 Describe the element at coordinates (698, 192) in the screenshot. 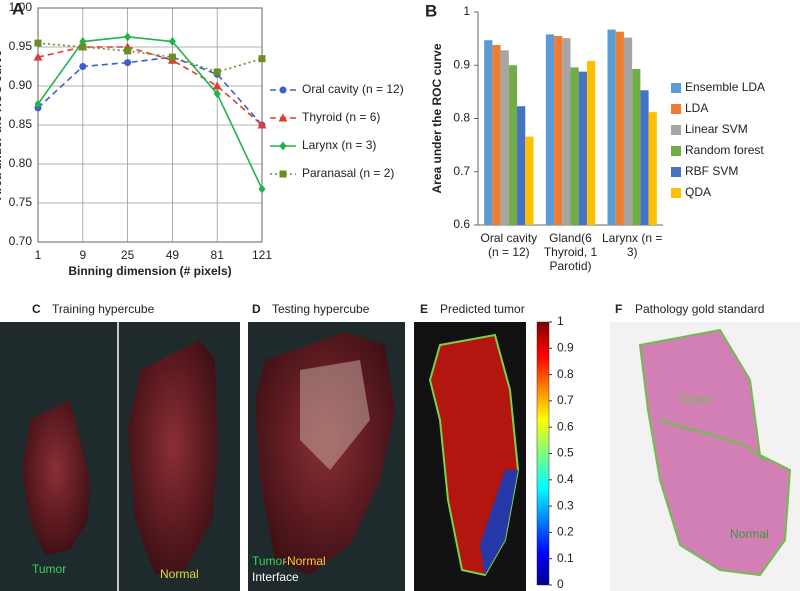

I see `legend-label: QDA` at that location.